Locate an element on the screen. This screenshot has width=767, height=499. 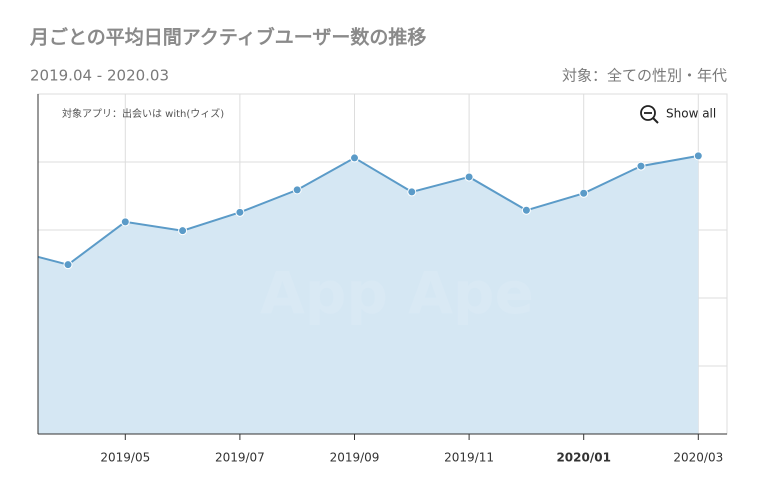
x-tick-label: 2020/01 is located at coordinates (583, 458).